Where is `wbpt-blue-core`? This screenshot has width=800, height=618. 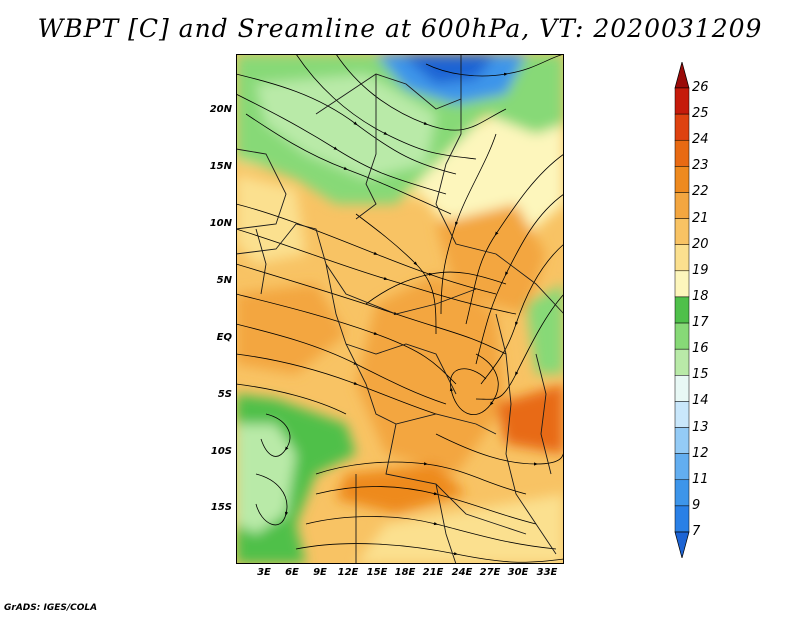
wbpt-blue-core is located at coordinates (448, 69).